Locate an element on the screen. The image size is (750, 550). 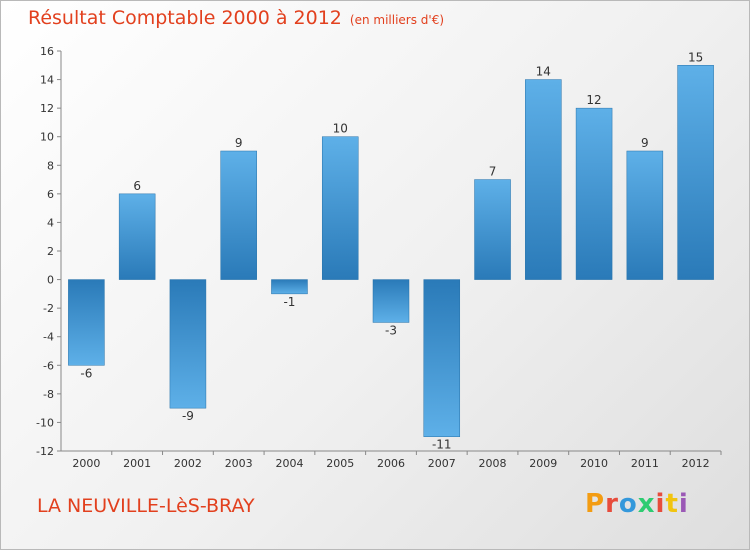
bar-2007 is located at coordinates (442, 358).